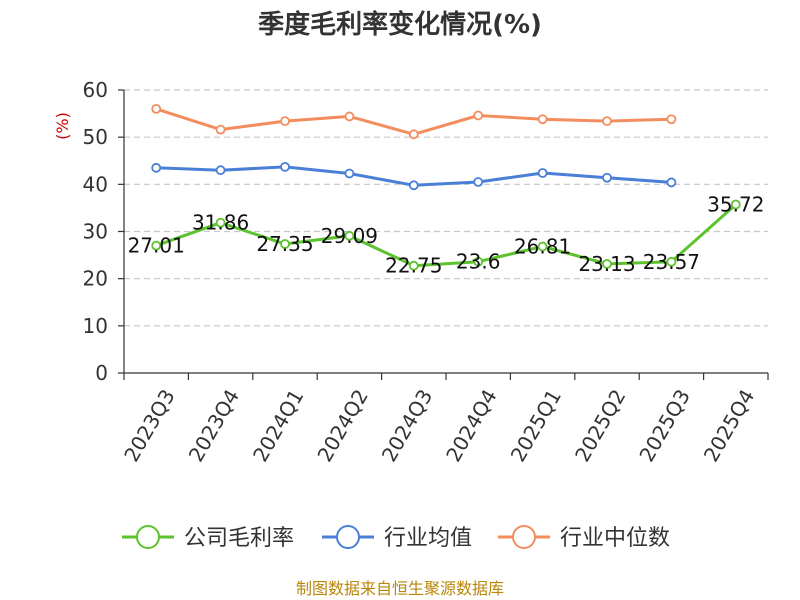  Describe the element at coordinates (95, 184) in the screenshot. I see `y-tick-label-40: 40` at that location.